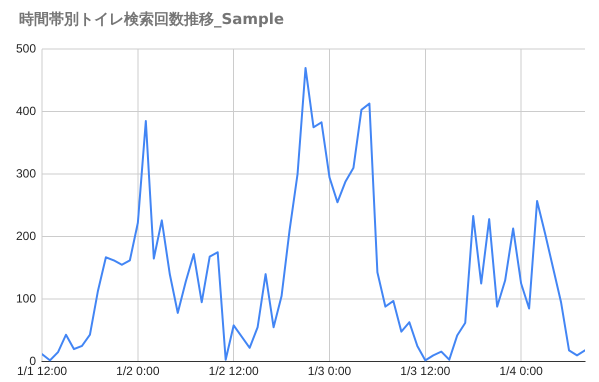 This screenshot has height=382, width=599. I want to click on chart-title: 時間帯別トイレ検索回数推移_Sample, so click(151, 19).